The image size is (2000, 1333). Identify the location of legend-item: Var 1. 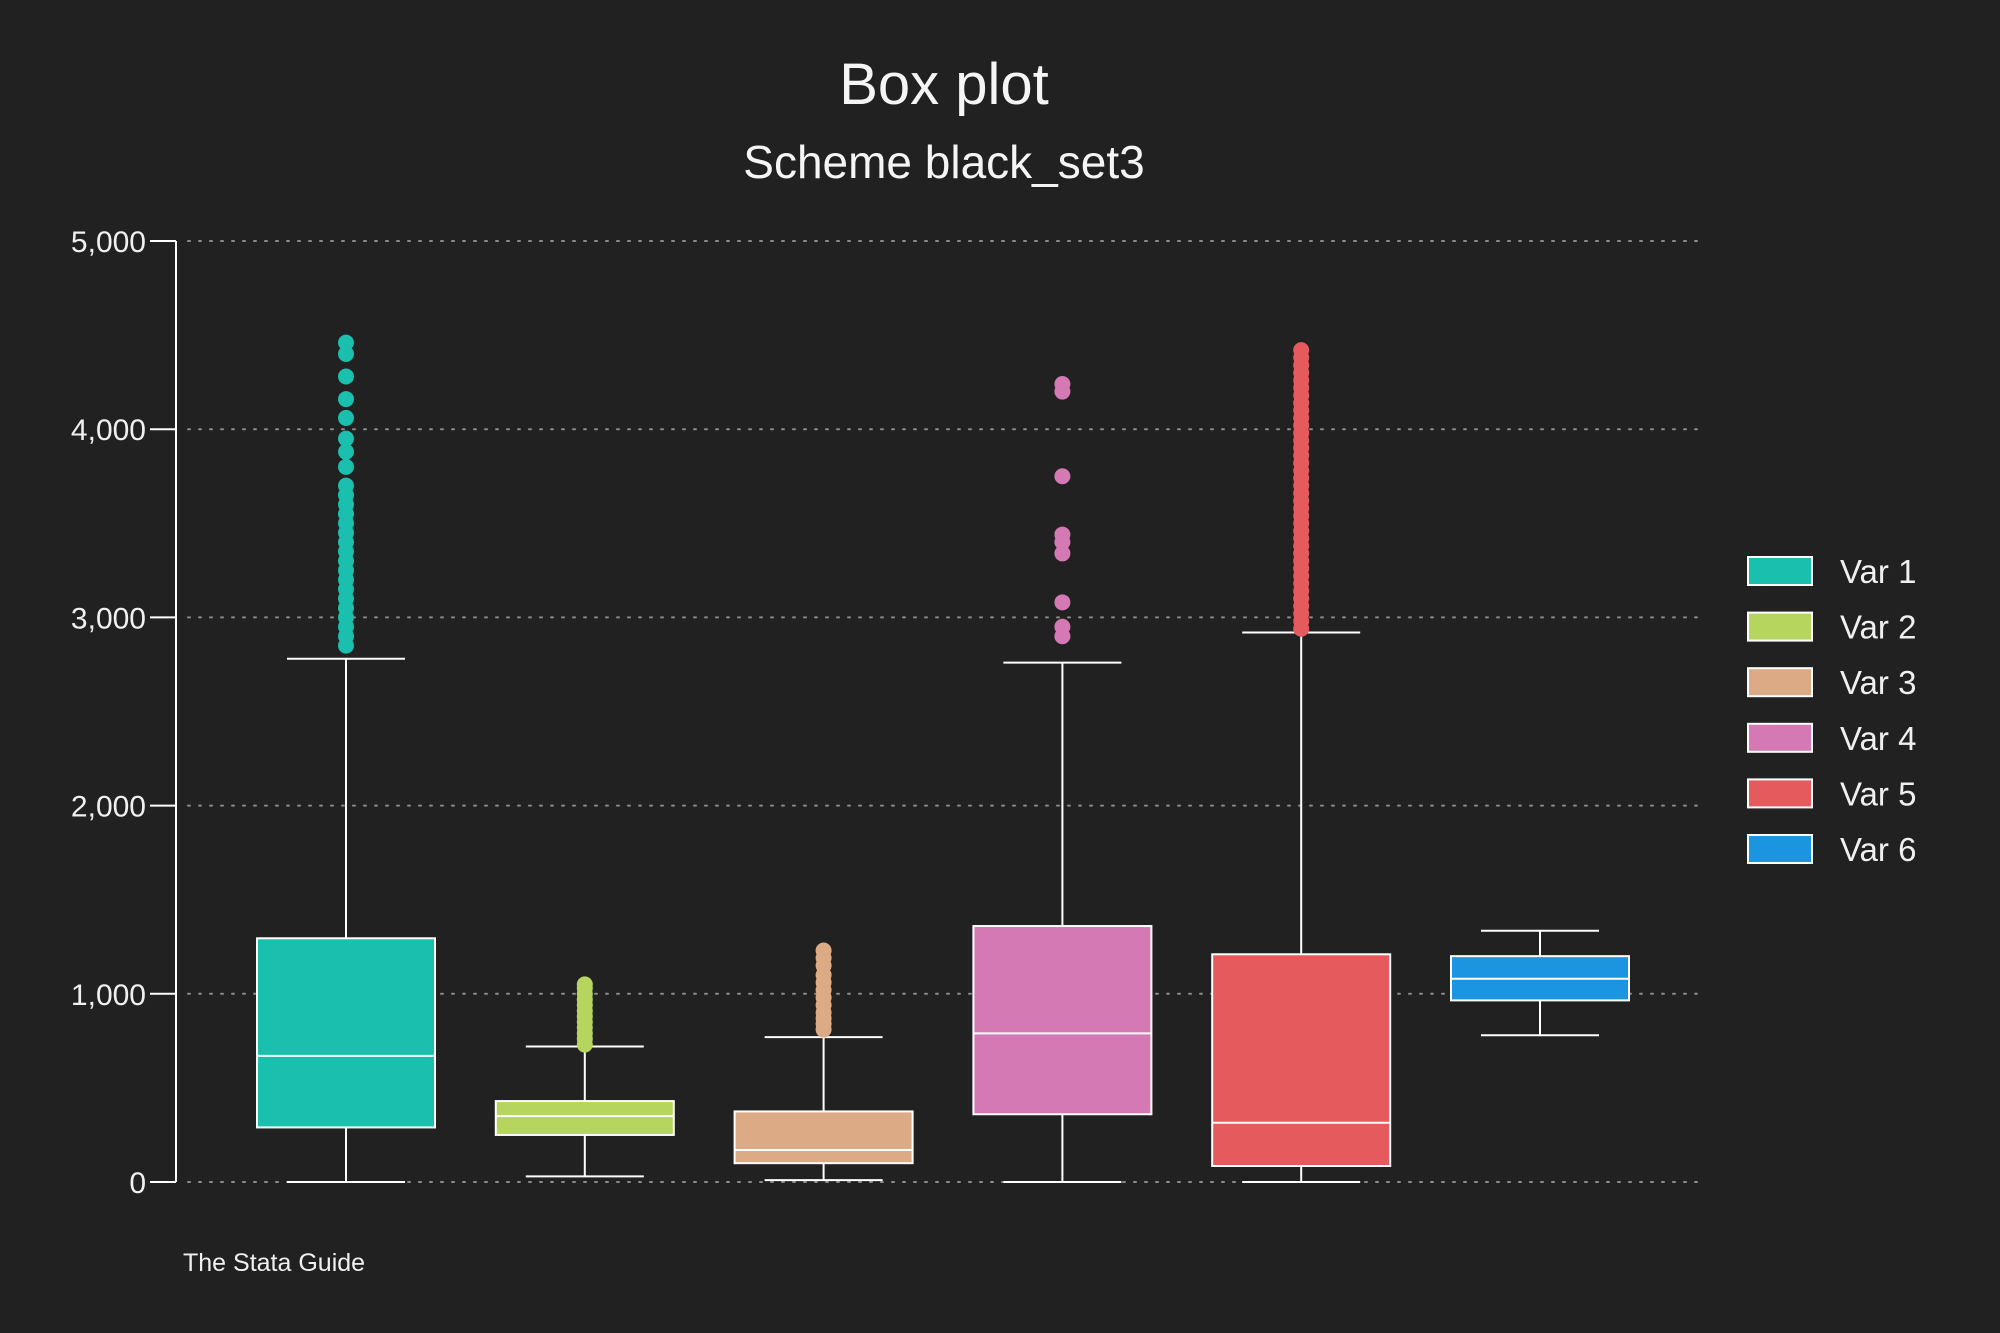
(1831, 571).